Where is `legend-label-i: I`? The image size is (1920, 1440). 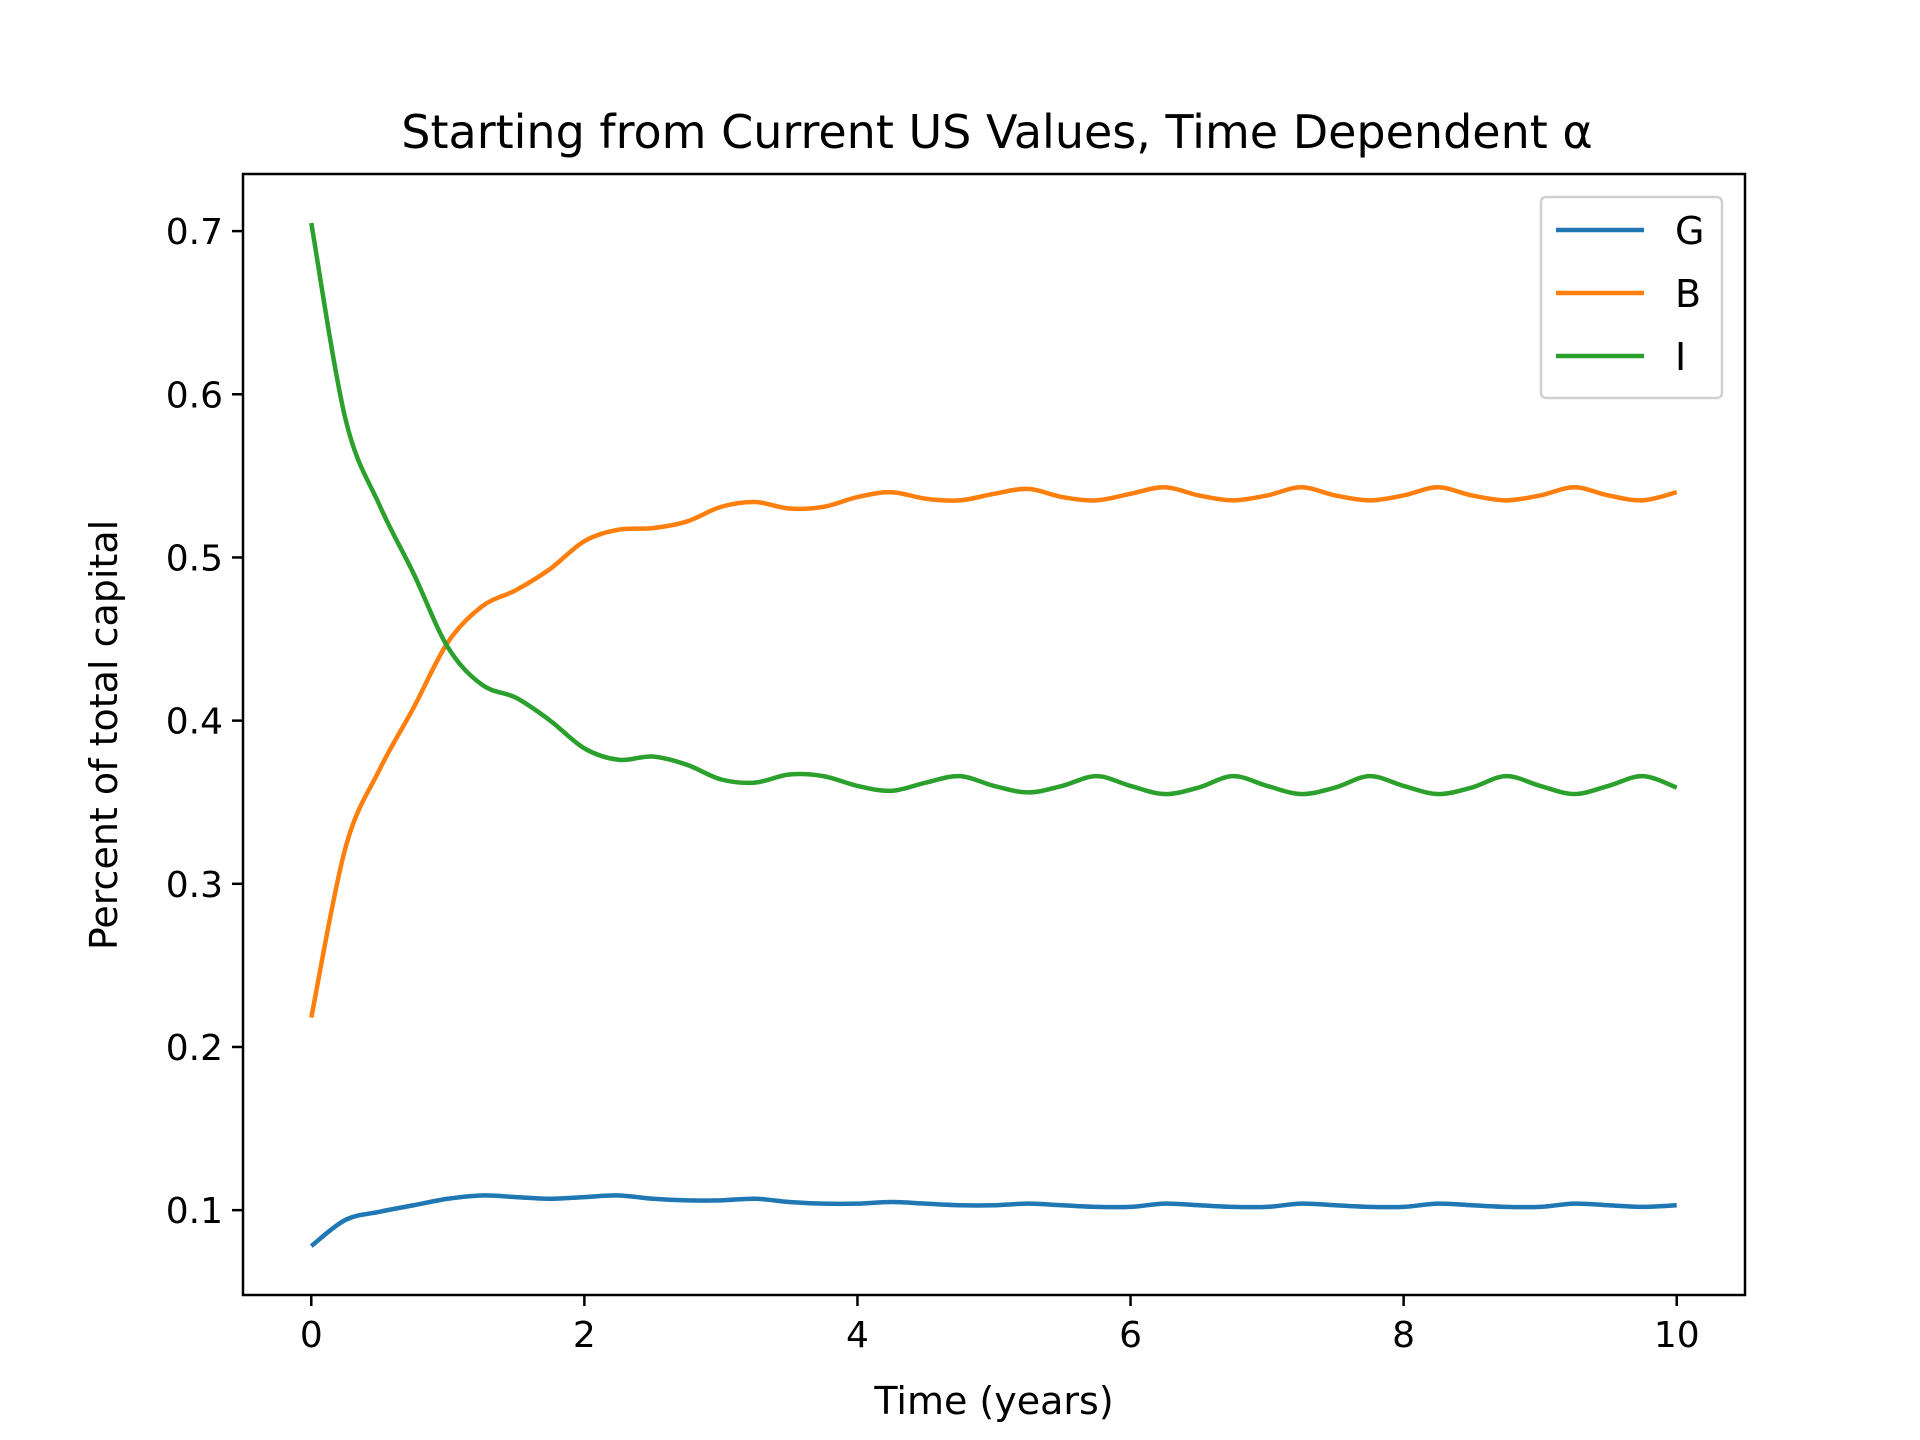
legend-label-i: I is located at coordinates (1680, 357).